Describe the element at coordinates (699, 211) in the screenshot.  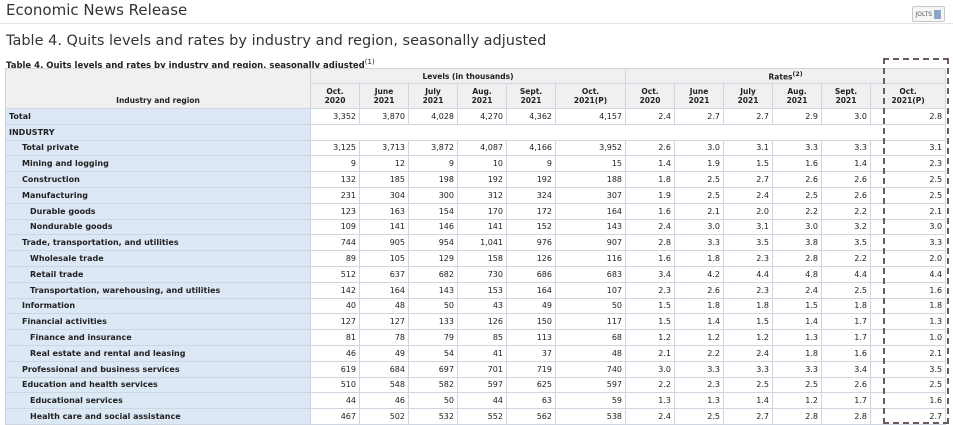
I see `table-cell: 2.1` at that location.